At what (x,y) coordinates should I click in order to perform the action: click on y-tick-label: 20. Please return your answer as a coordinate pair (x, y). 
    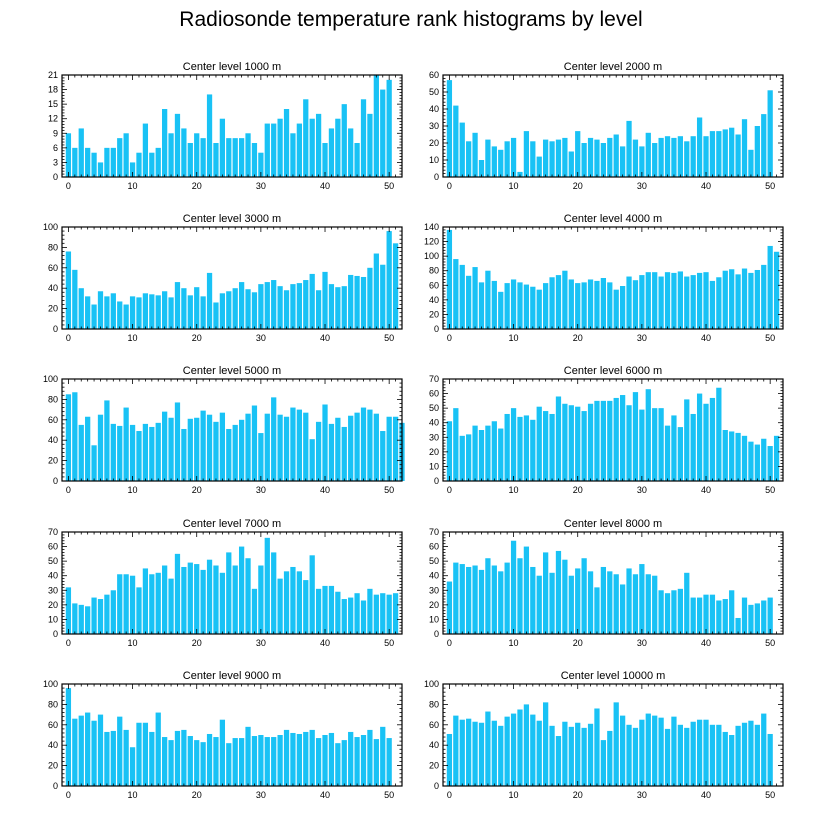
    Looking at the image, I should click on (53, 461).